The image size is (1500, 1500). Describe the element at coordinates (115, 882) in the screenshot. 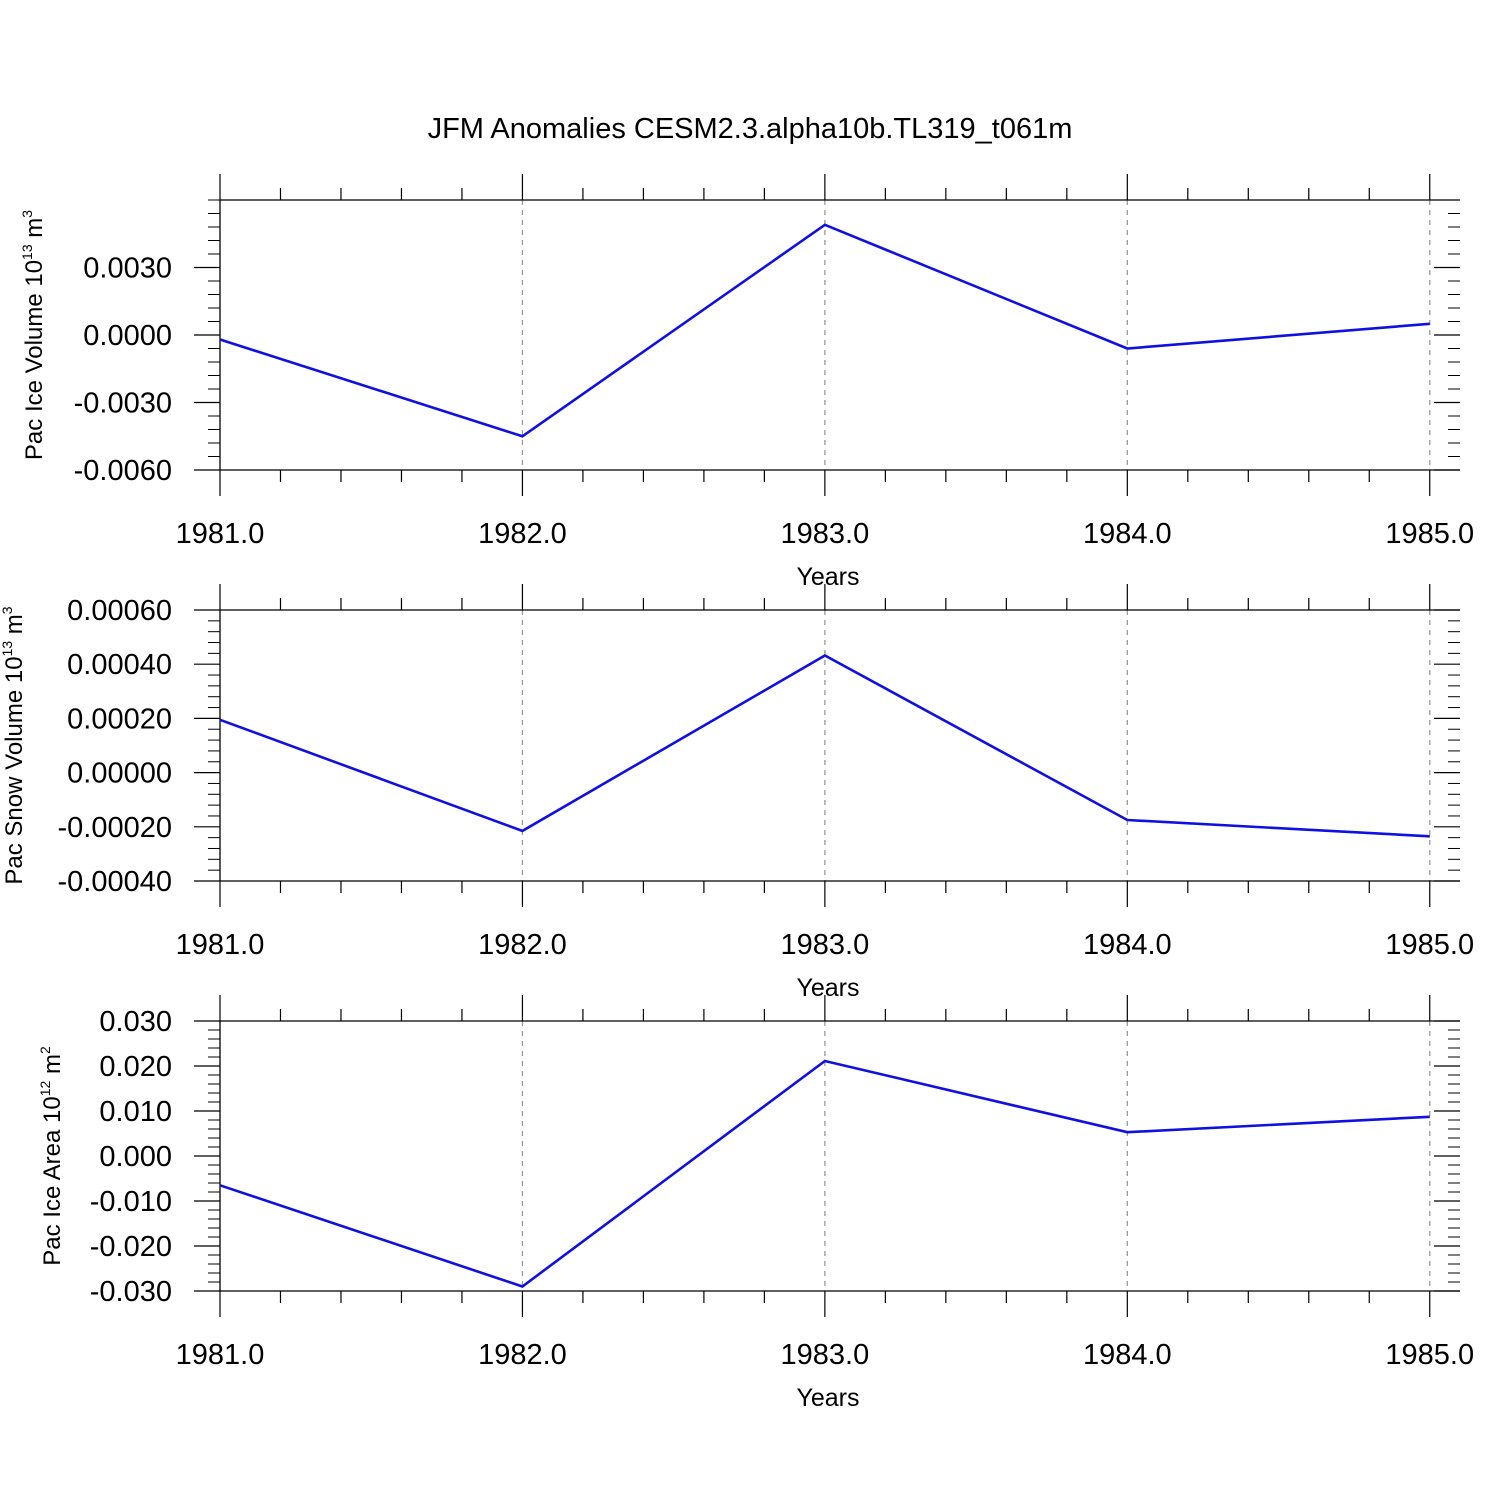

I see `y-tick-label: -0.00040` at that location.